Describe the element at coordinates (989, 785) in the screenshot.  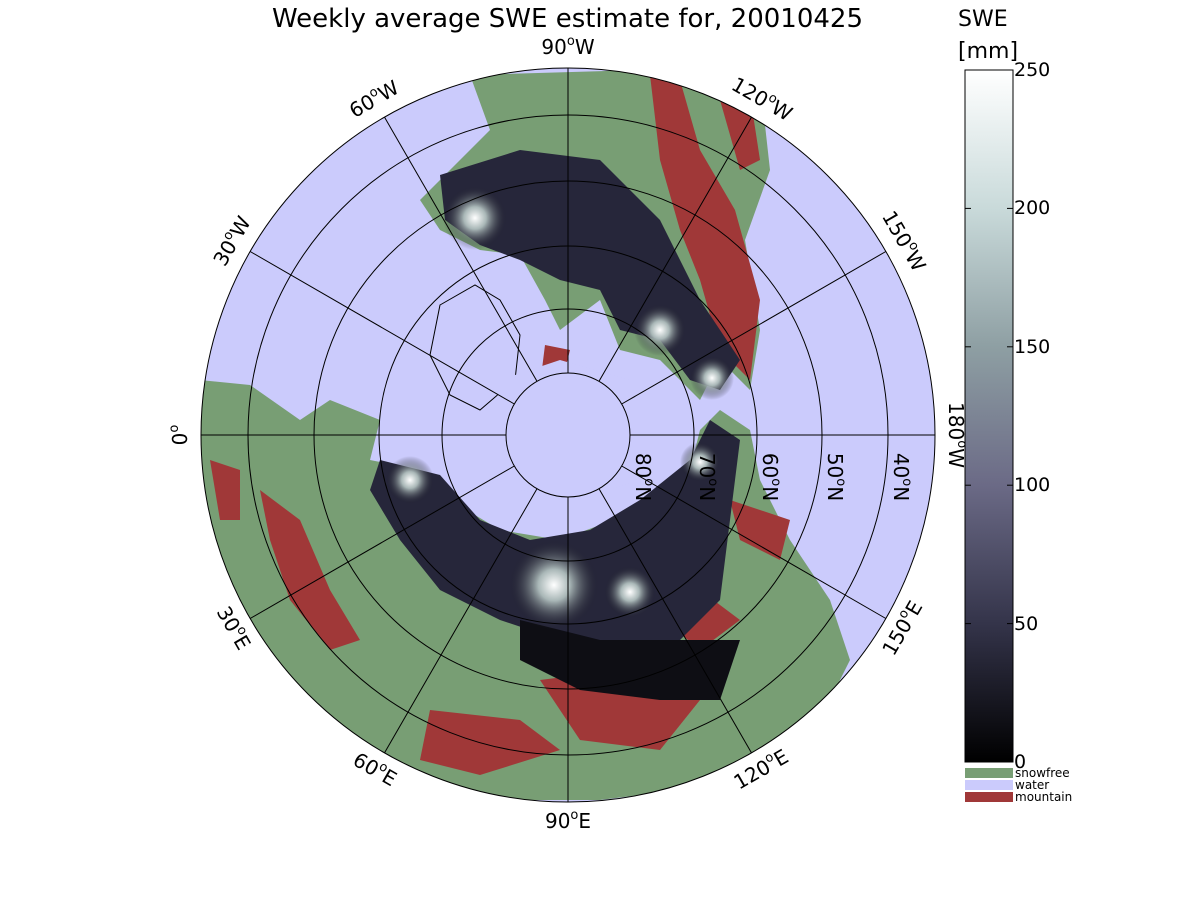
I see `category-swatch-water` at that location.